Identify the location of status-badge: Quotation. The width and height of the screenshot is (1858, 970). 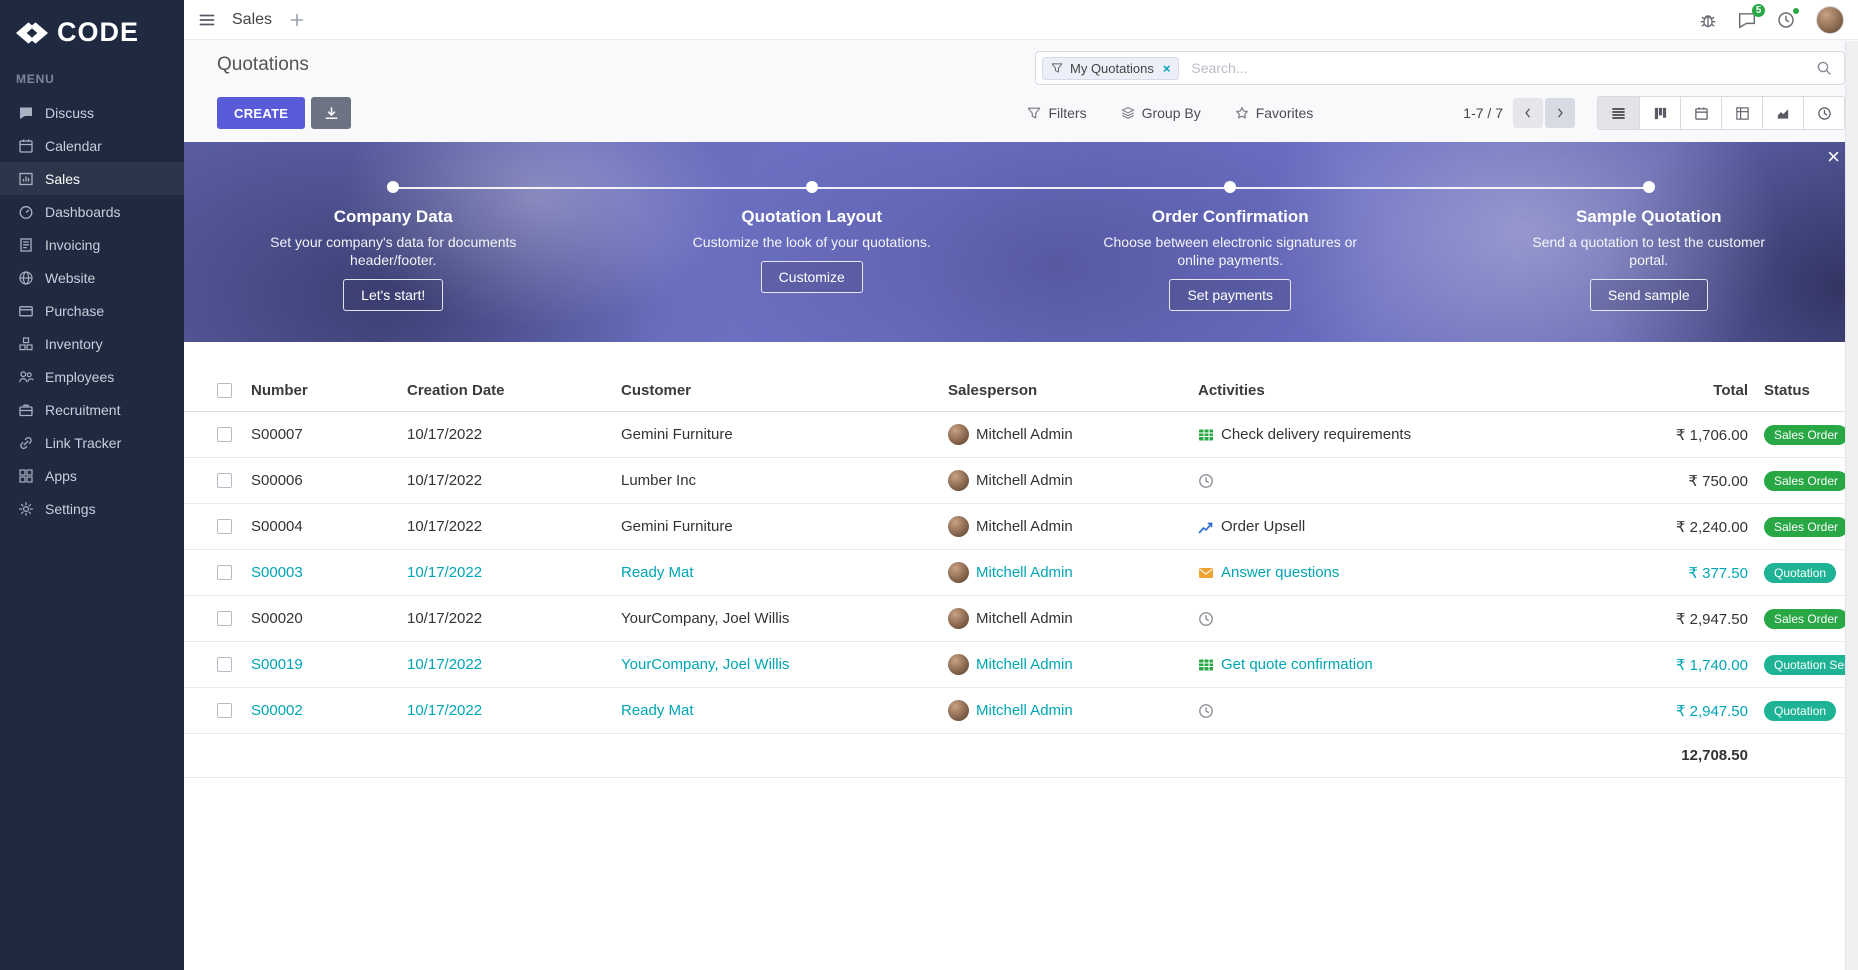
(1800, 572).